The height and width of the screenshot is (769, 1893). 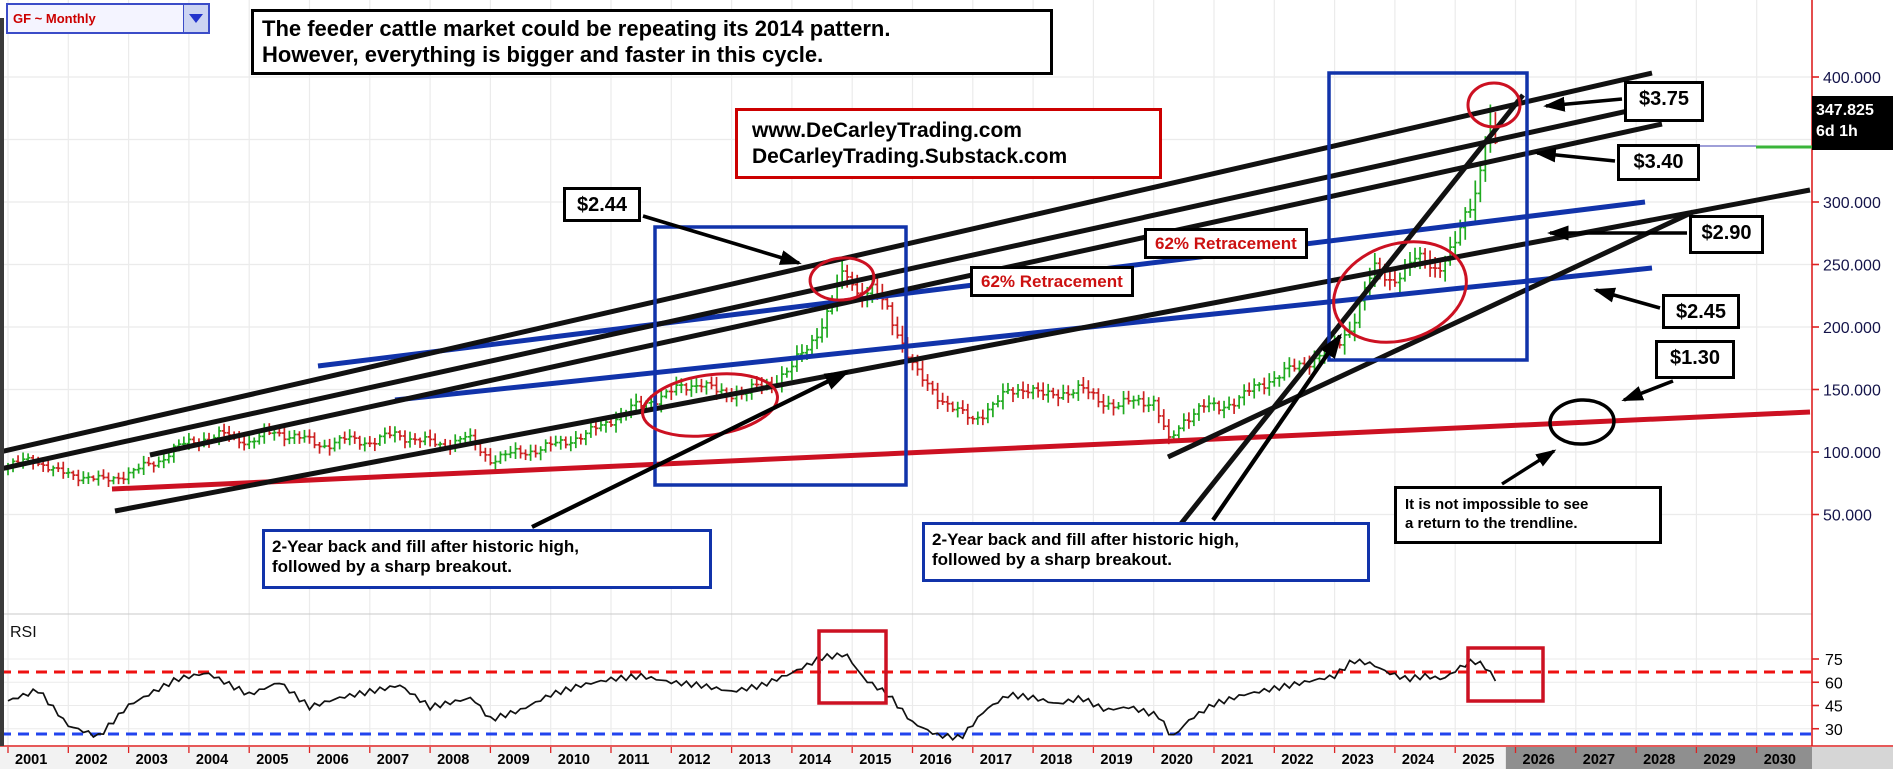 I want to click on rsi-axis-label: 45, so click(x=1834, y=707).